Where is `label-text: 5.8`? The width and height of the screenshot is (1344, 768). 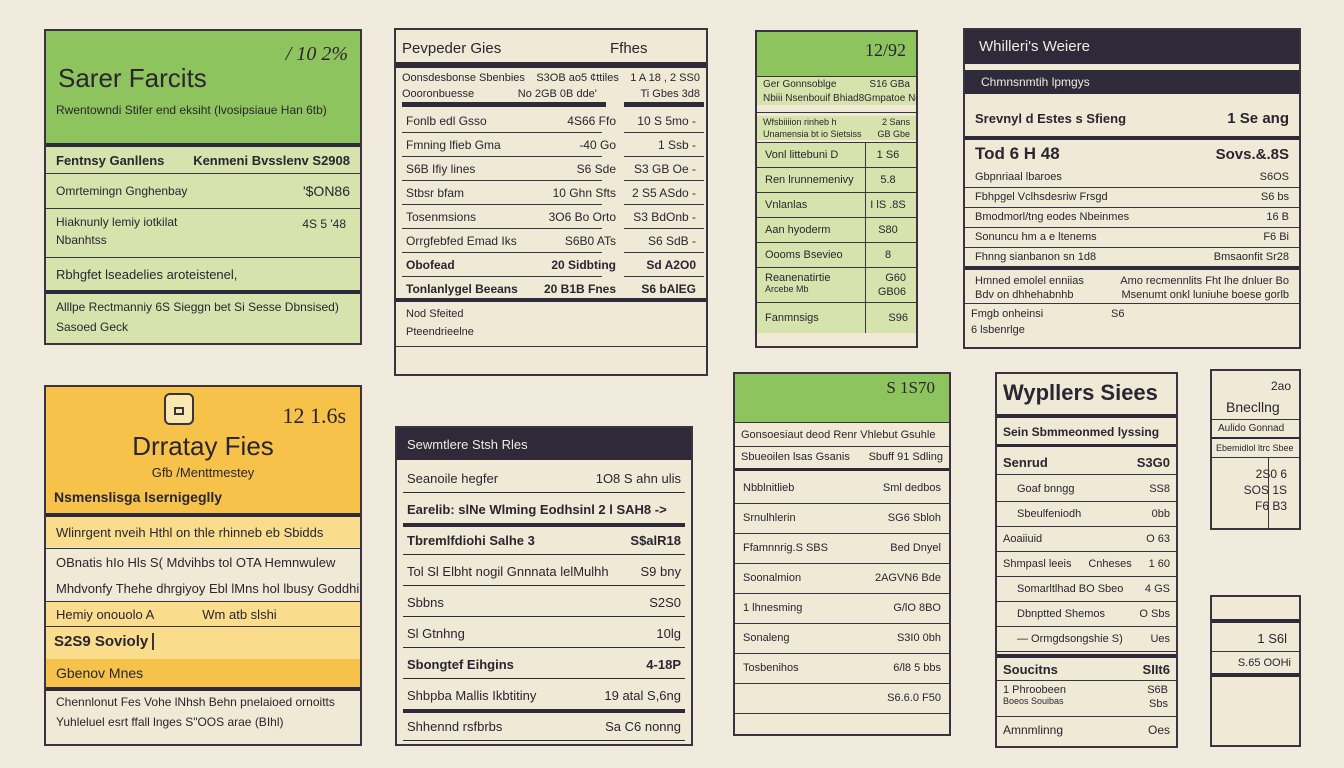
label-text: 5.8 is located at coordinates (888, 180).